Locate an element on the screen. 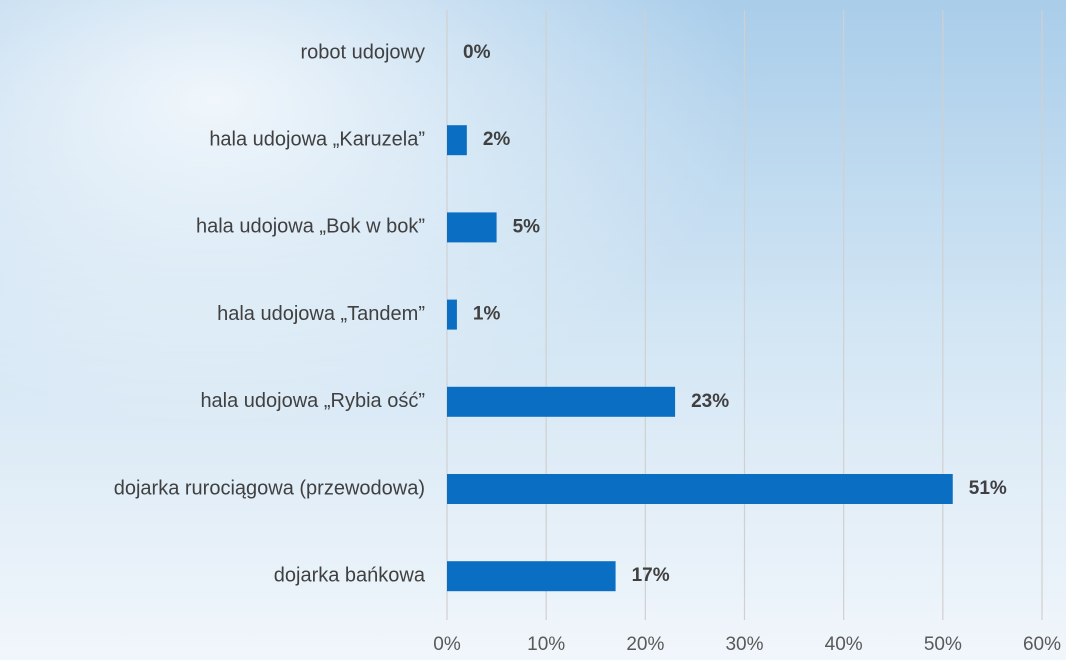 This screenshot has width=1066, height=660. y-tick-label: hala udojowa „Rybia ość” is located at coordinates (312, 401).